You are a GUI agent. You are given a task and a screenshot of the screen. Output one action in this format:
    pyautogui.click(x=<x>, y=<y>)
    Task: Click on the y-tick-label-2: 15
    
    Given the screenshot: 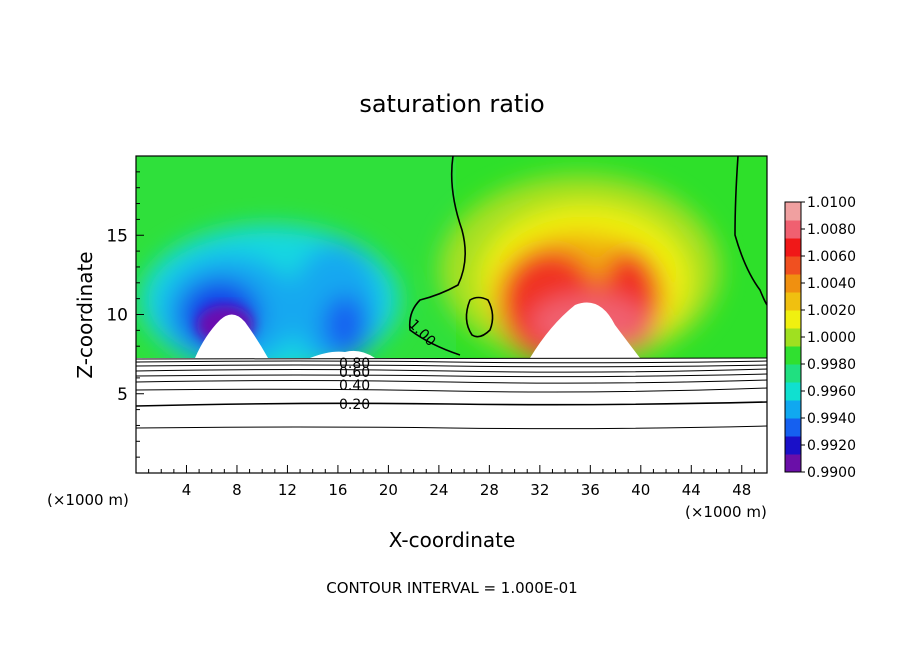 What is the action you would take?
    pyautogui.click(x=117, y=236)
    